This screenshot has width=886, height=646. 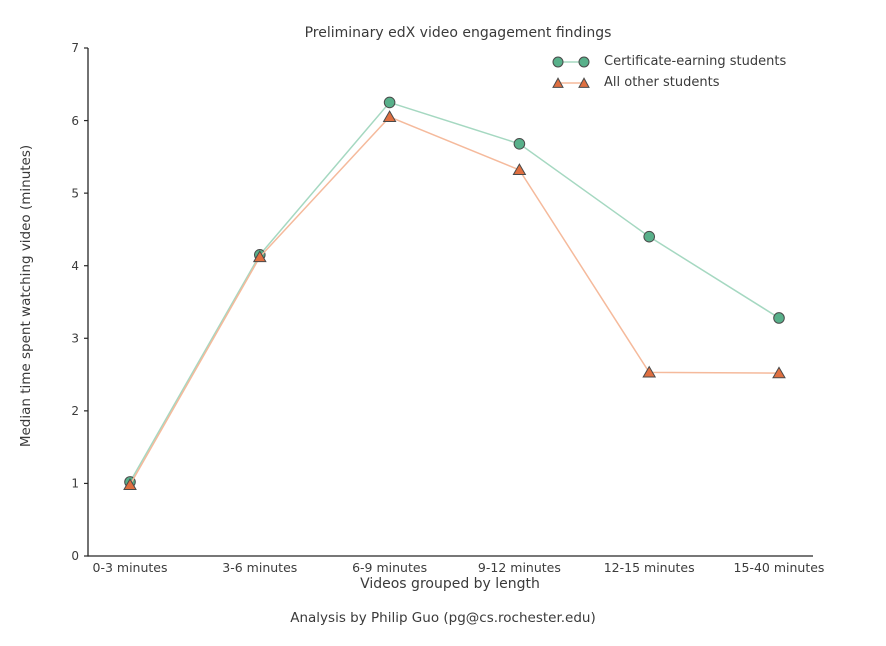 What do you see at coordinates (75, 121) in the screenshot?
I see `y-tick-label: 6` at bounding box center [75, 121].